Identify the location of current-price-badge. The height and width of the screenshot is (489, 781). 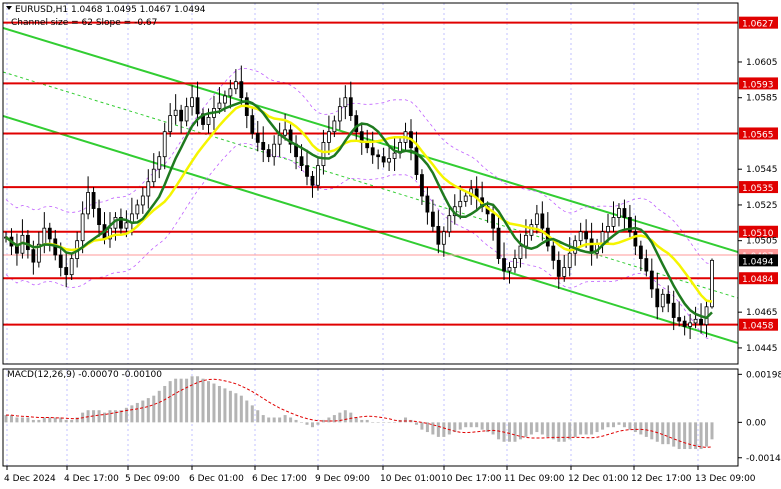
(758, 260).